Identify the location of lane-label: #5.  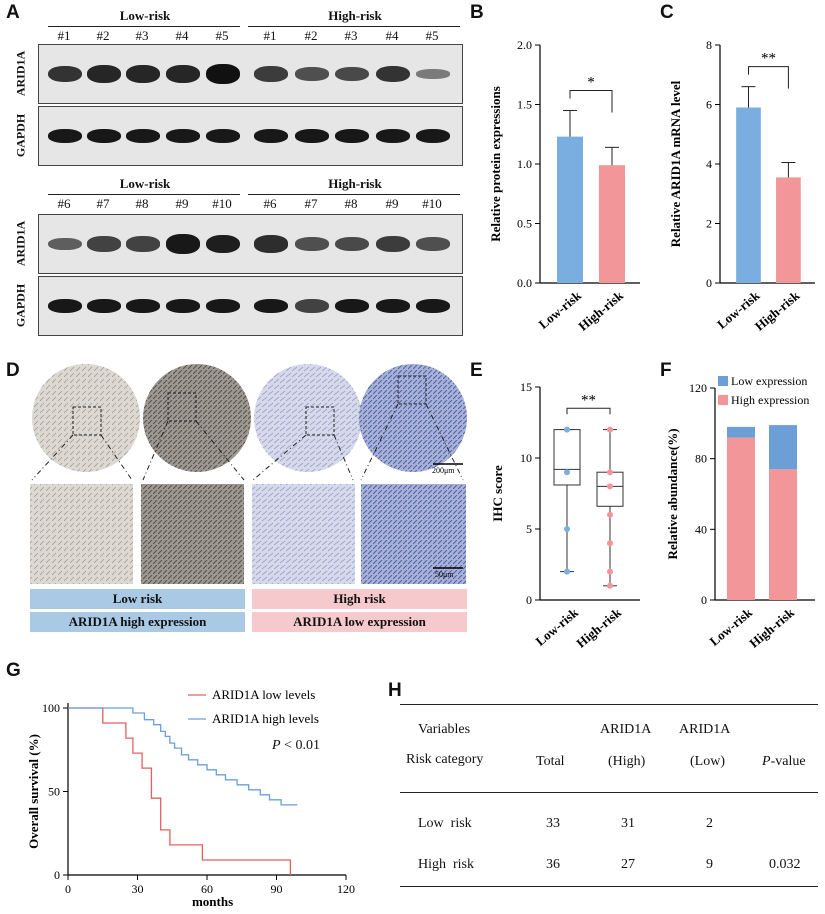
(222, 35).